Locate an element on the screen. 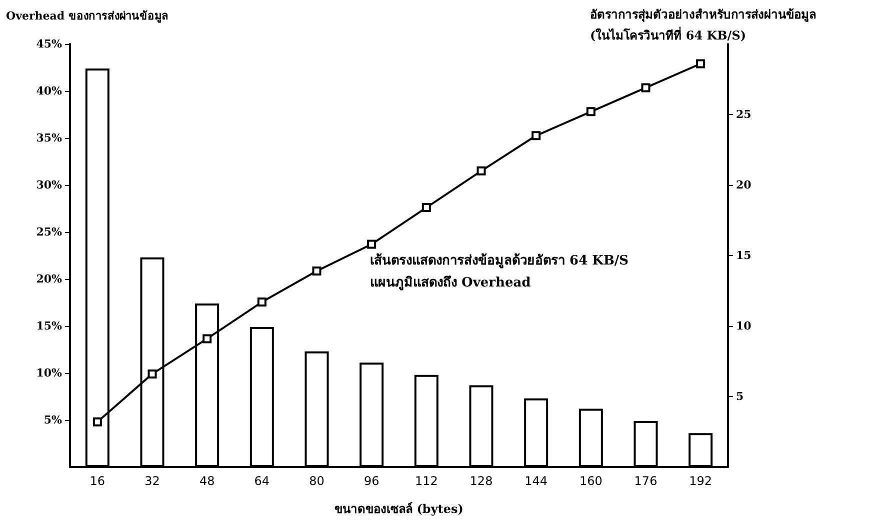  x-tick-label: 32 is located at coordinates (152, 481).